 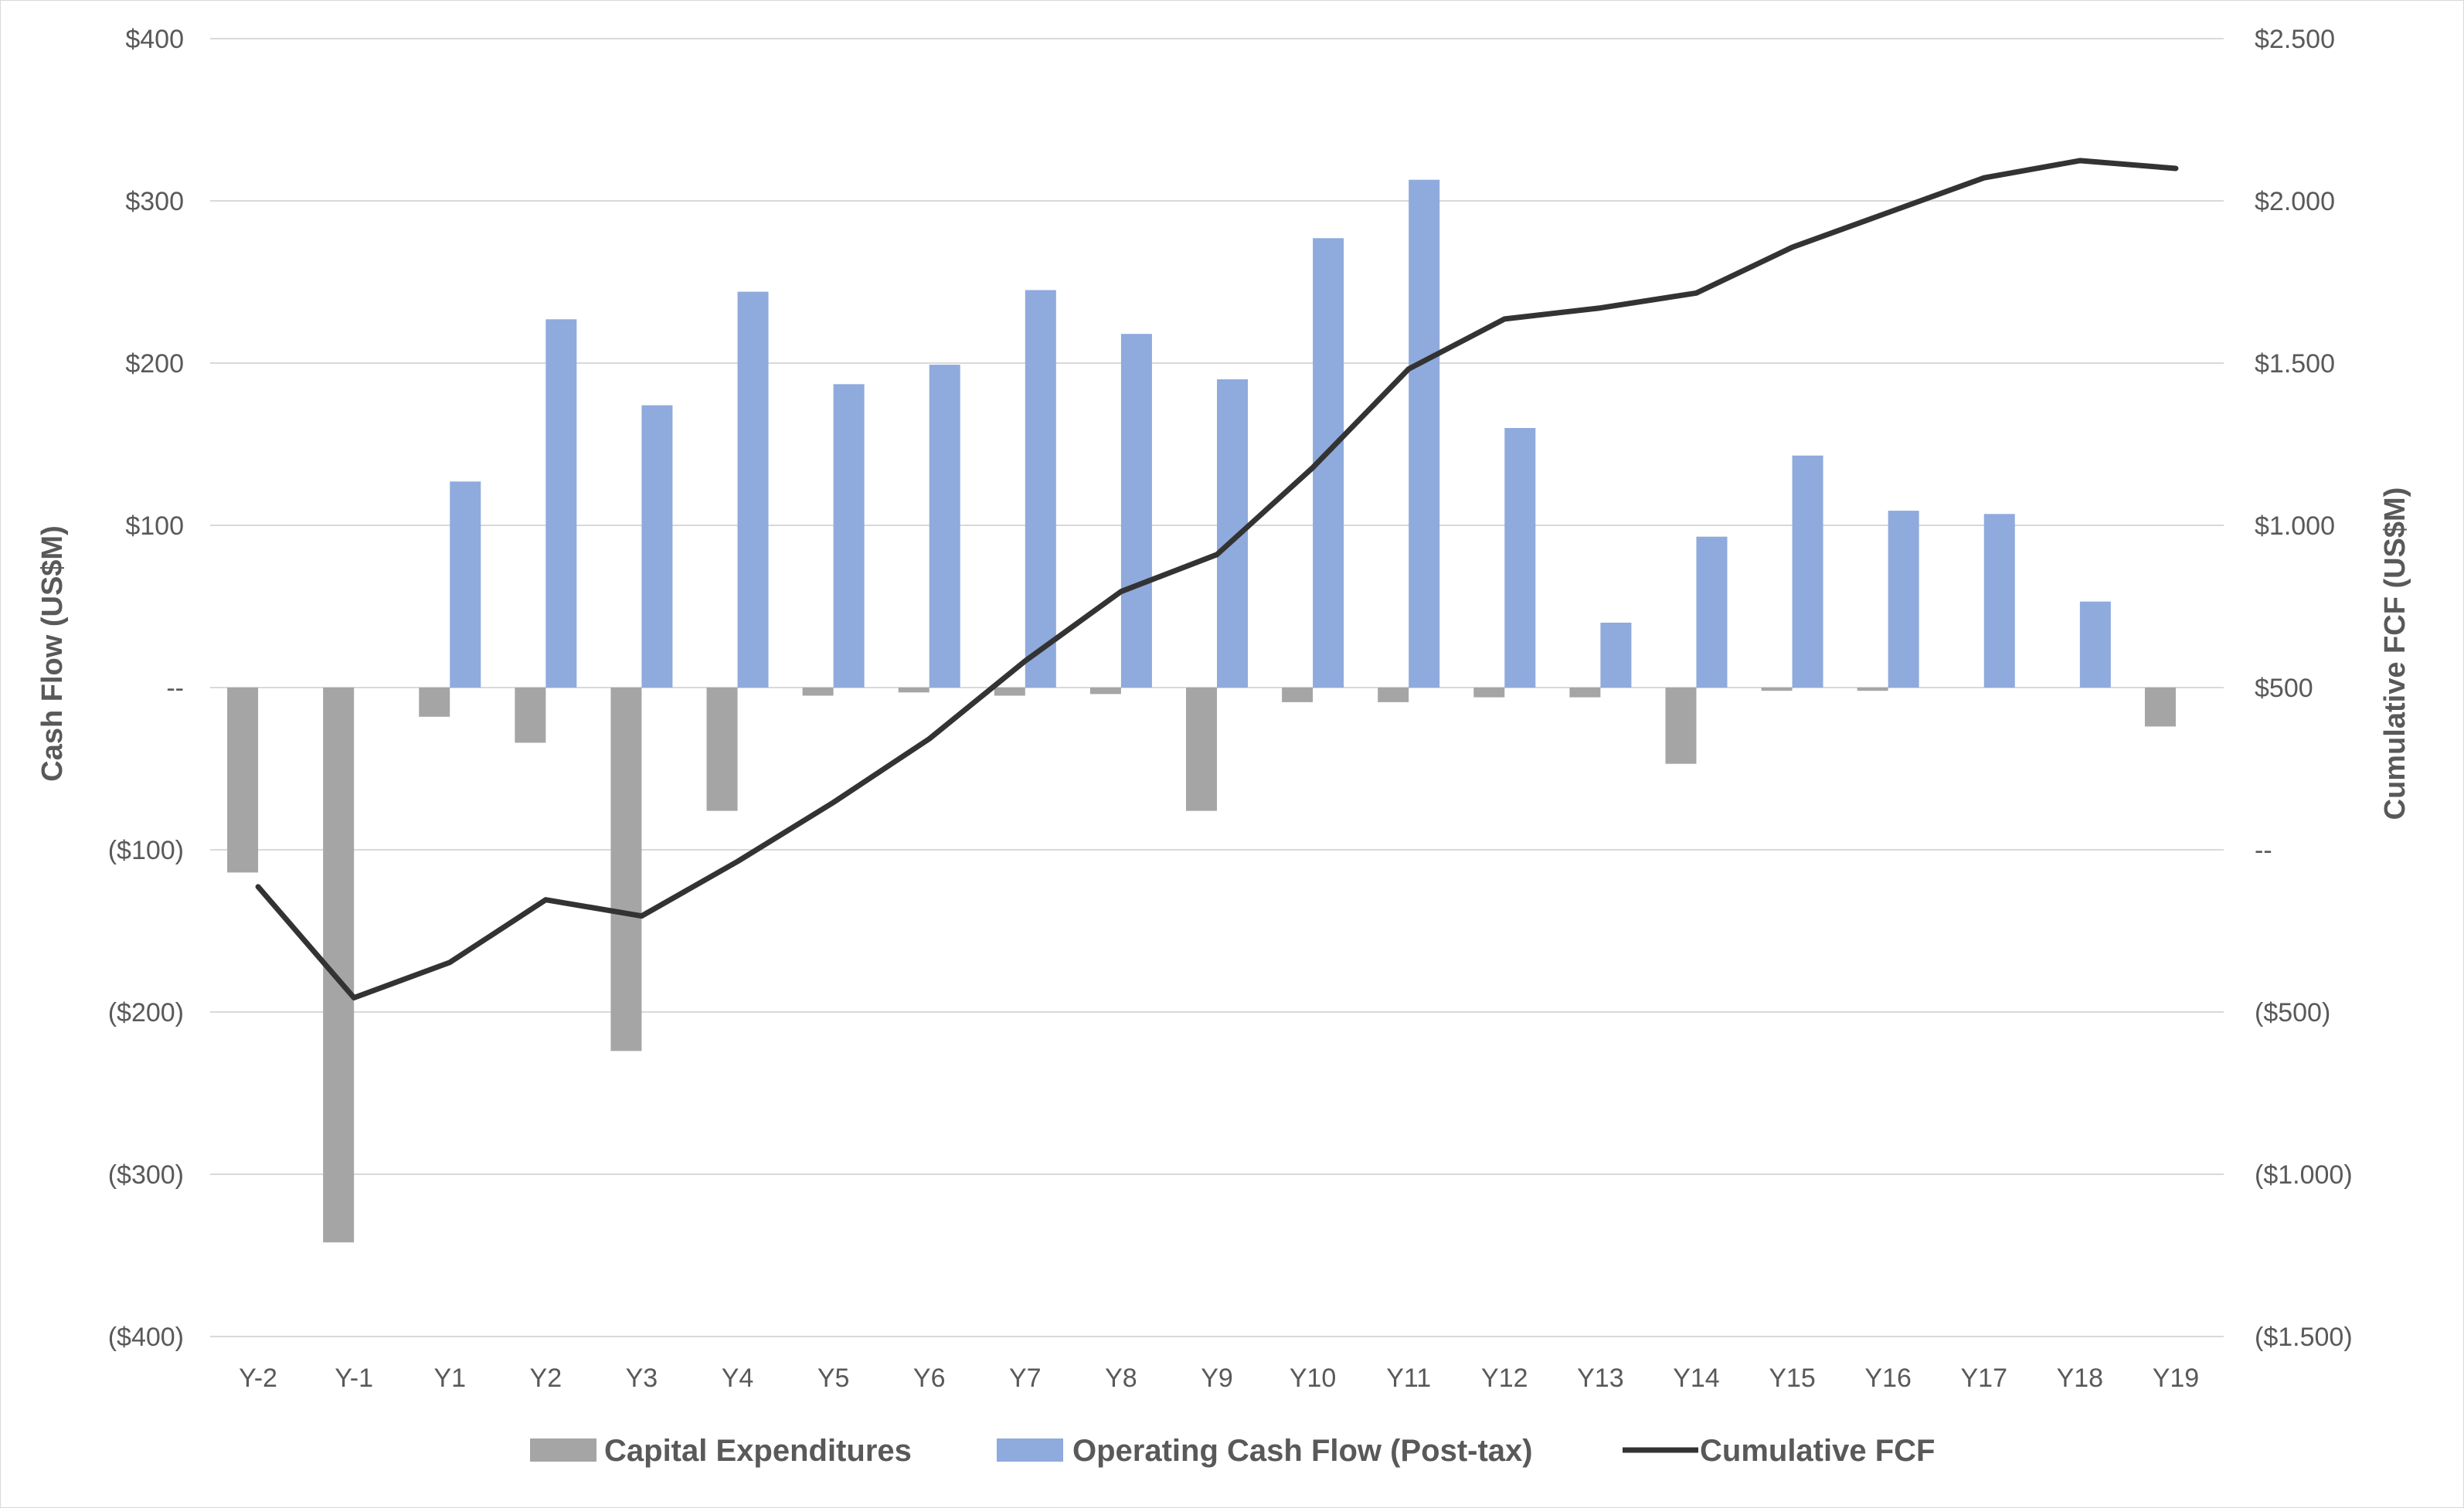 I want to click on y2-tick-label: ($1.000), so click(x=2304, y=1175).